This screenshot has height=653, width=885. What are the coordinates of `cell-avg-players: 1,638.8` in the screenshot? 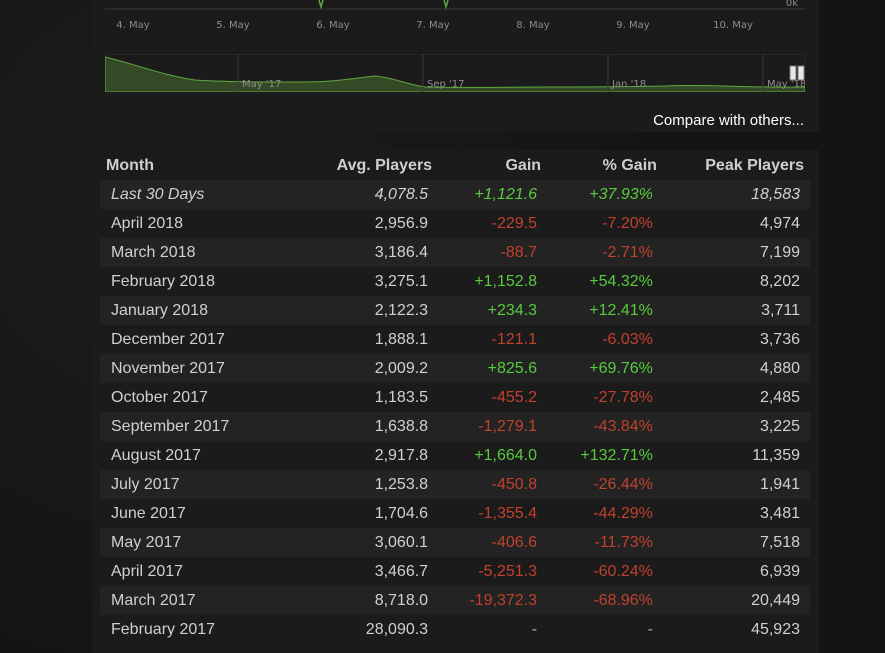 It's located at (367, 426).